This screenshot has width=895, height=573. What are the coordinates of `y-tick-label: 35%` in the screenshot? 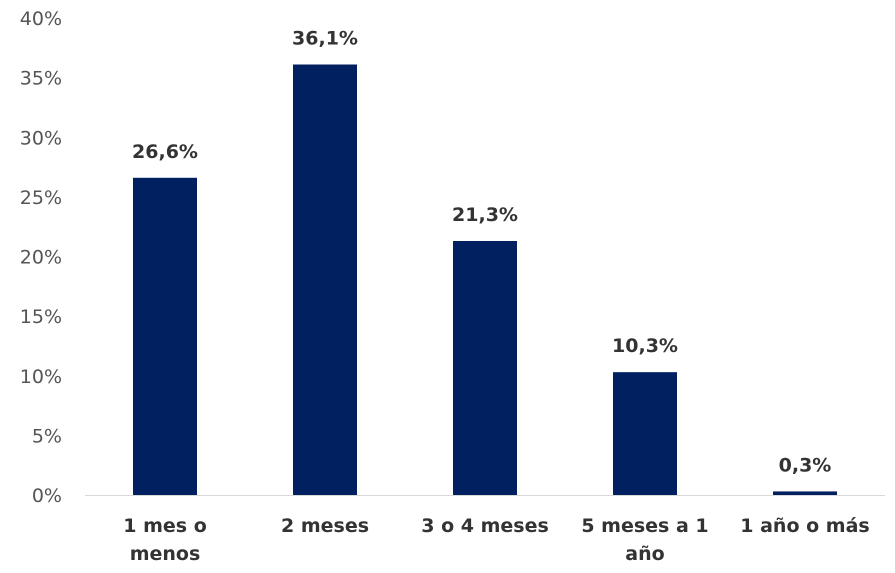 It's located at (41, 79).